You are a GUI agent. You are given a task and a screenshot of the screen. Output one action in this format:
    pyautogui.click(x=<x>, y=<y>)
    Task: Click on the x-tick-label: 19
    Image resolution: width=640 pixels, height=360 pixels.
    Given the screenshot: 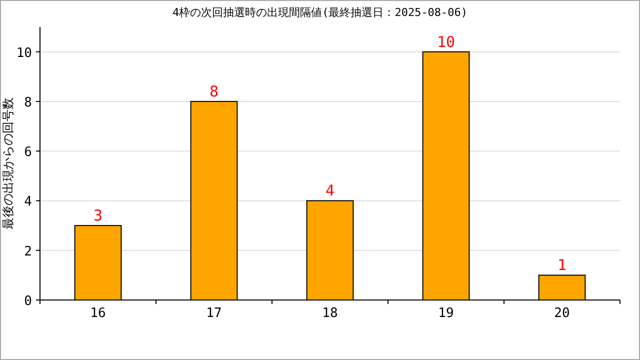 What is the action you would take?
    pyautogui.click(x=446, y=313)
    